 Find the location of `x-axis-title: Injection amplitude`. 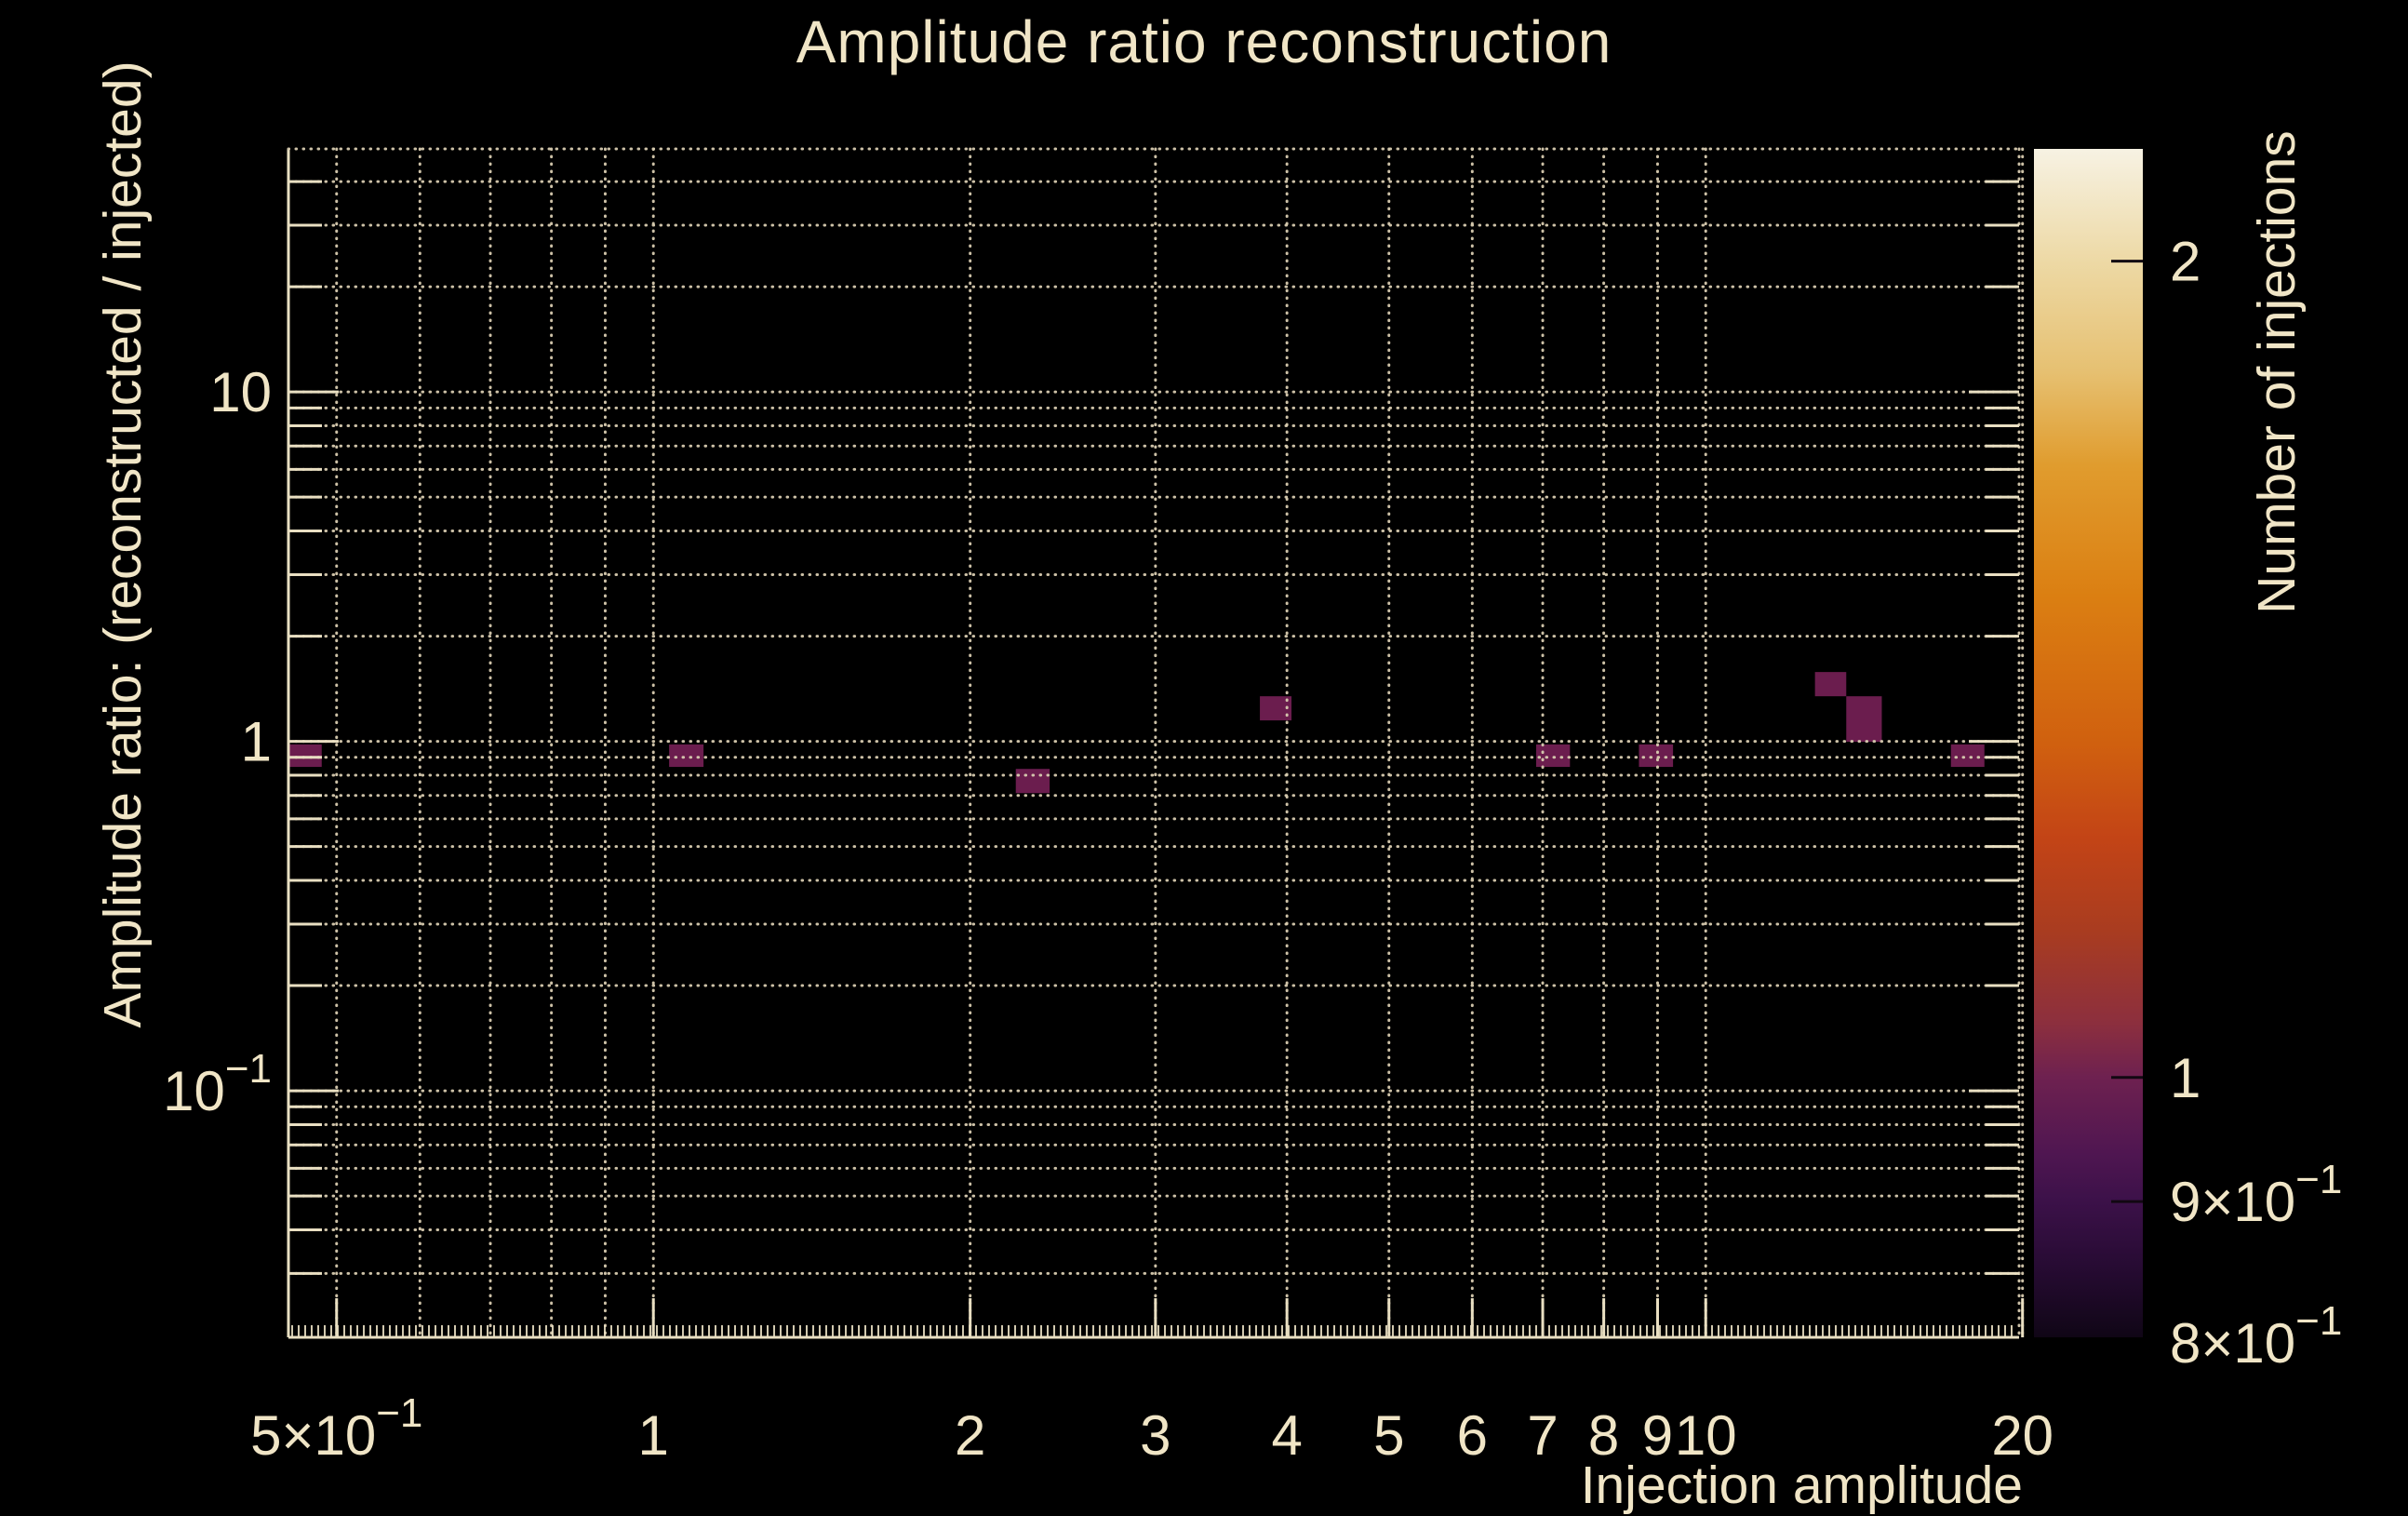

x-axis-title: Injection amplitude is located at coordinates (1802, 1485).